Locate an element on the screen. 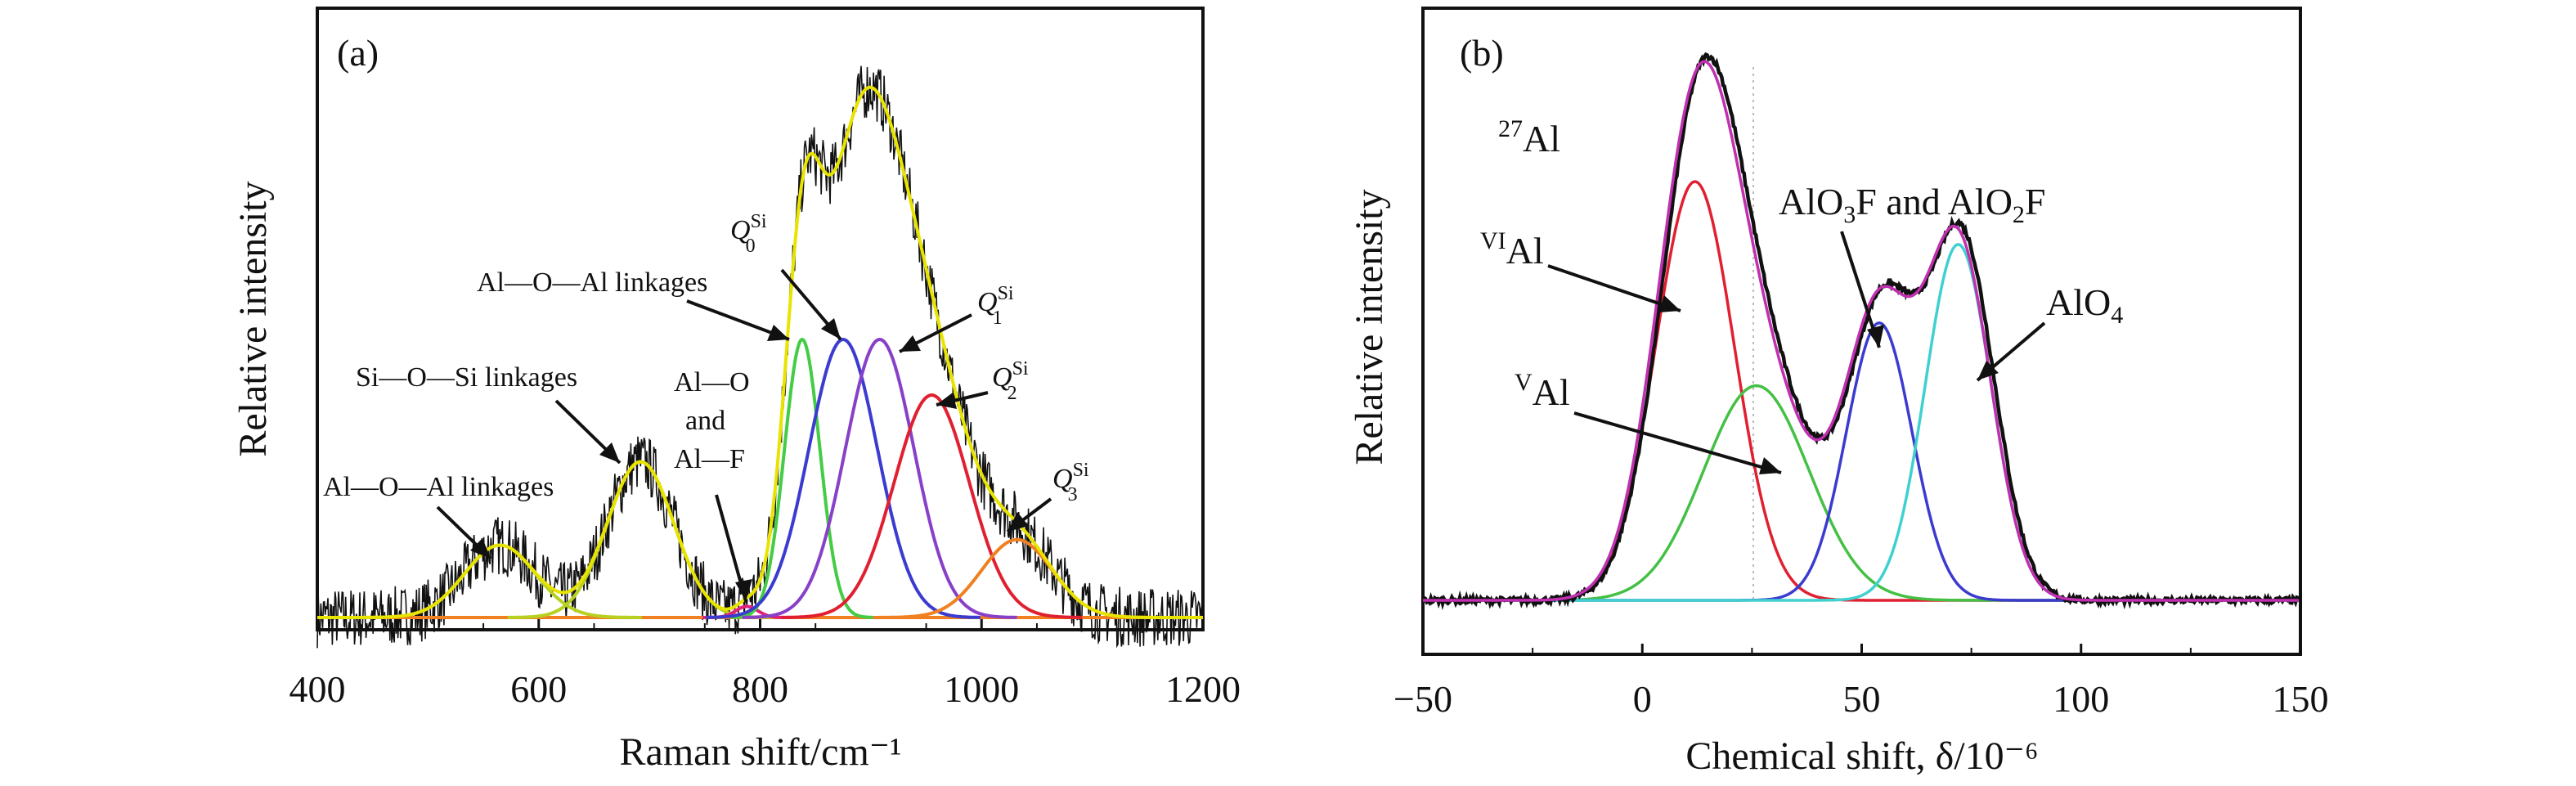  x-ticks-b: −50 0 50 100 150 is located at coordinates (1861, 682).